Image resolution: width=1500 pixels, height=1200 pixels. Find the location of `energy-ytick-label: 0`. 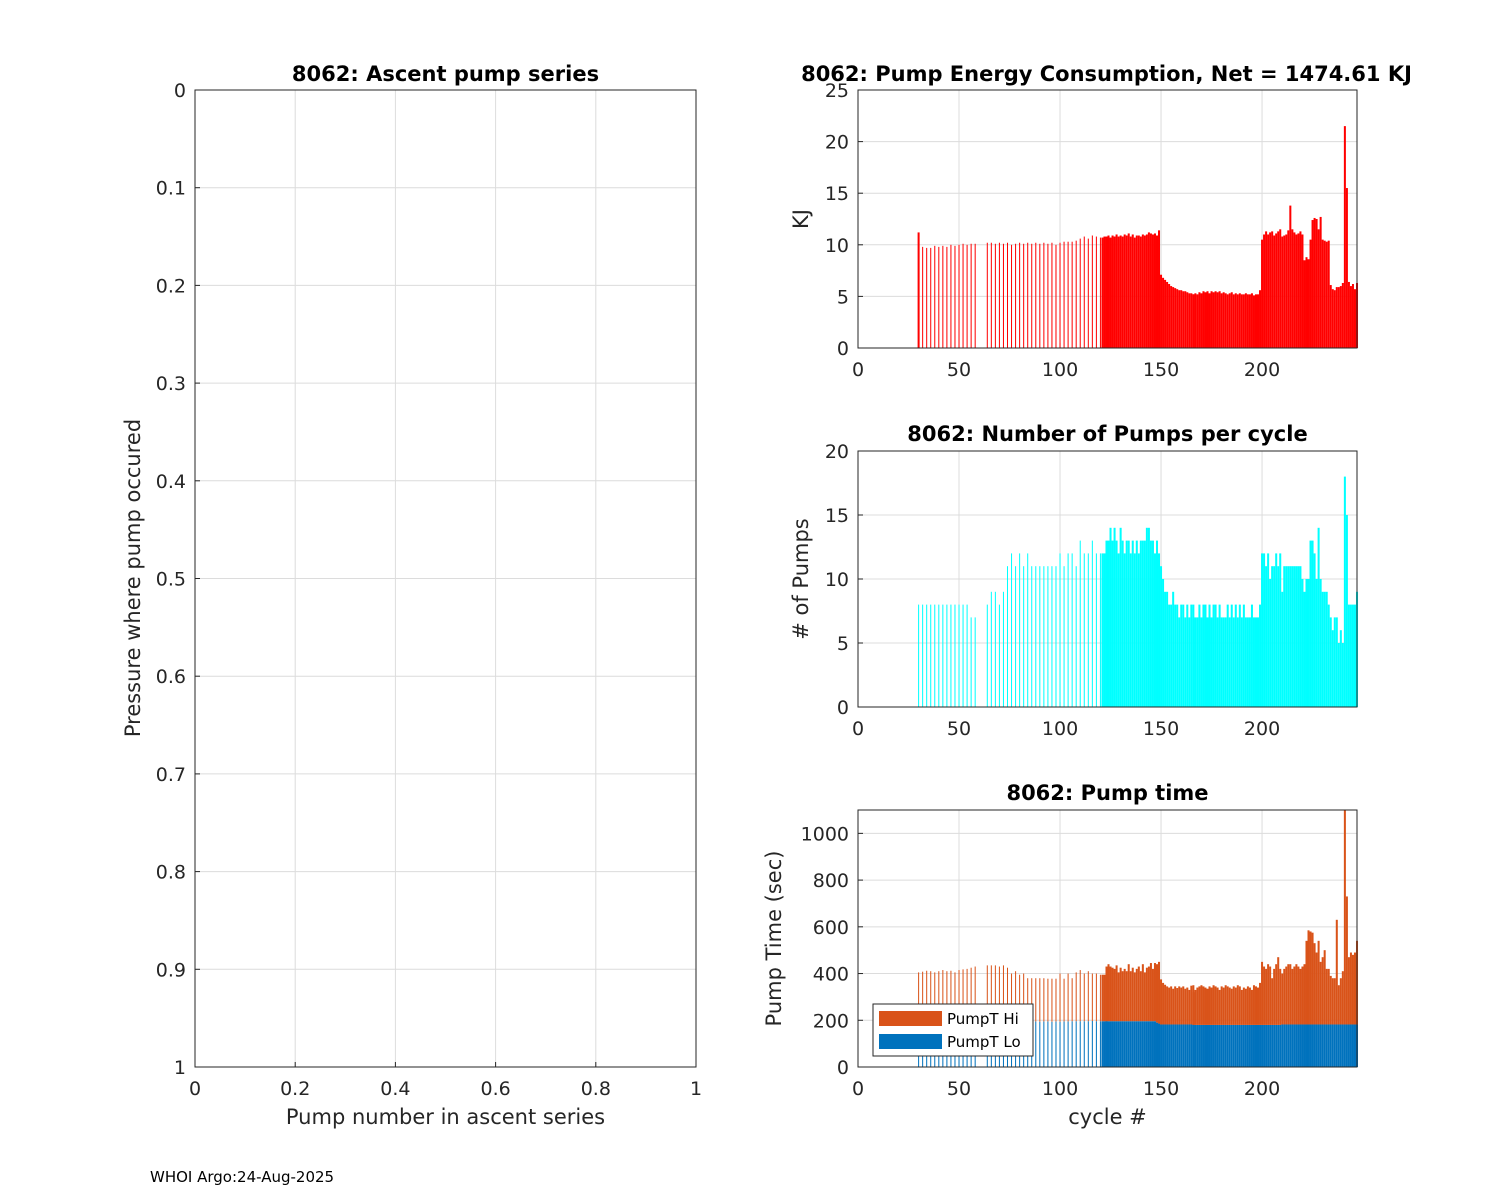

energy-ytick-label: 0 is located at coordinates (843, 349).